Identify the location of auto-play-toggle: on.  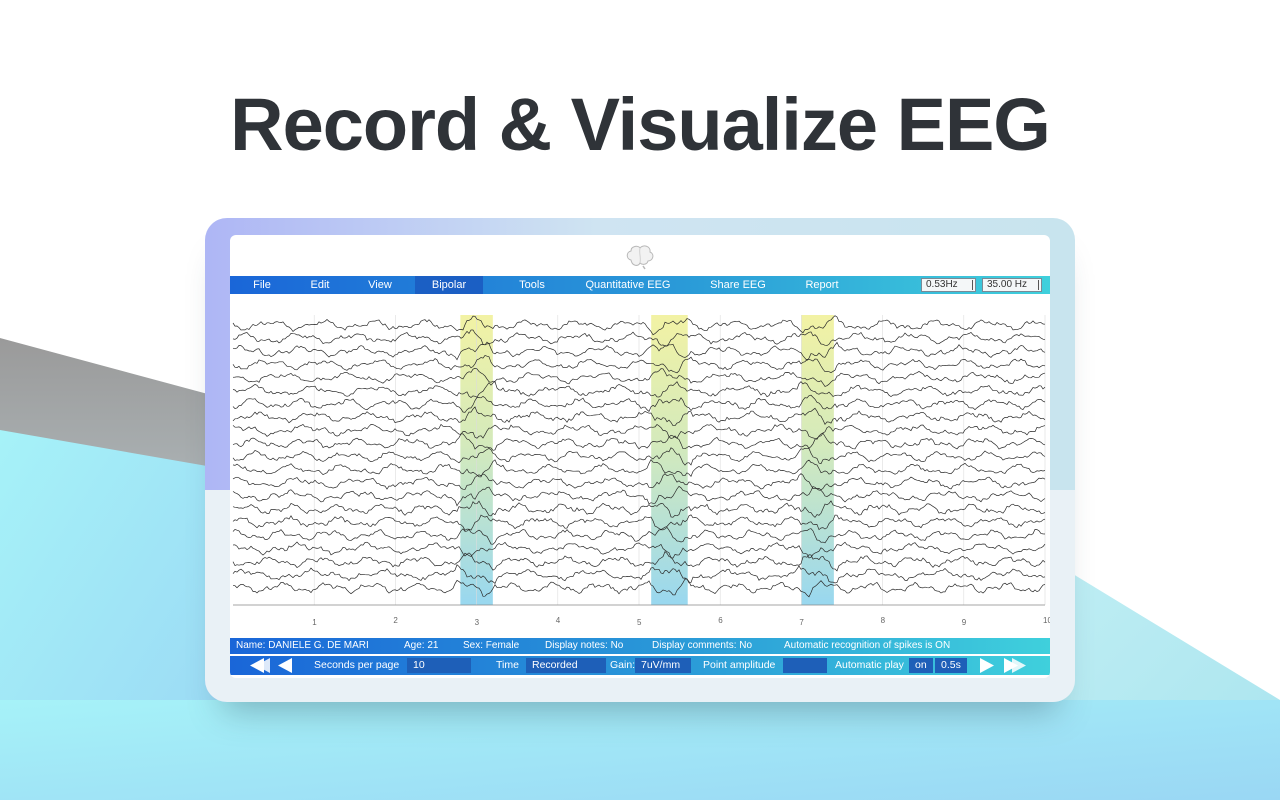
(921, 665).